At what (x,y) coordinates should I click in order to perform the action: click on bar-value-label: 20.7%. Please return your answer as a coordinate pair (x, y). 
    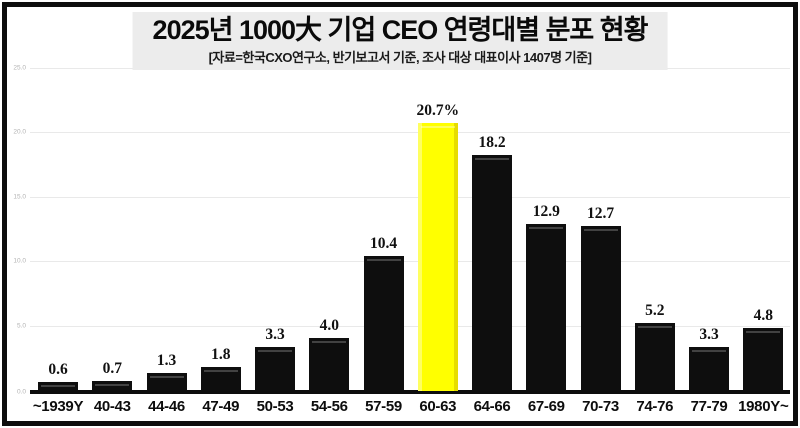
    Looking at the image, I should click on (438, 110).